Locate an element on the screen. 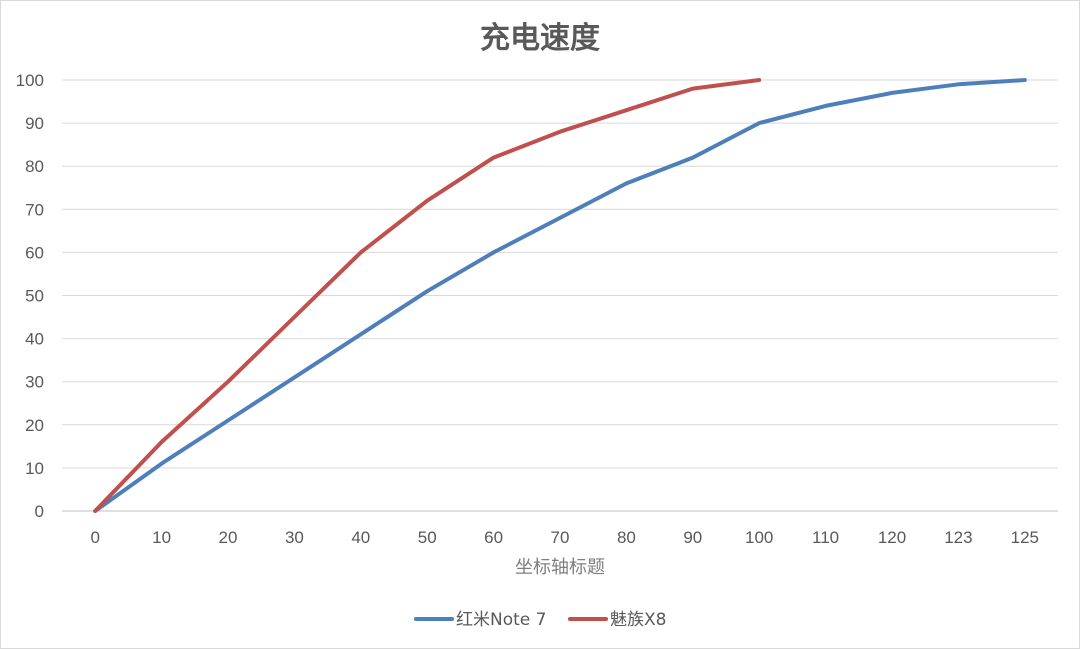  y-tick-label: 30 is located at coordinates (34, 382).